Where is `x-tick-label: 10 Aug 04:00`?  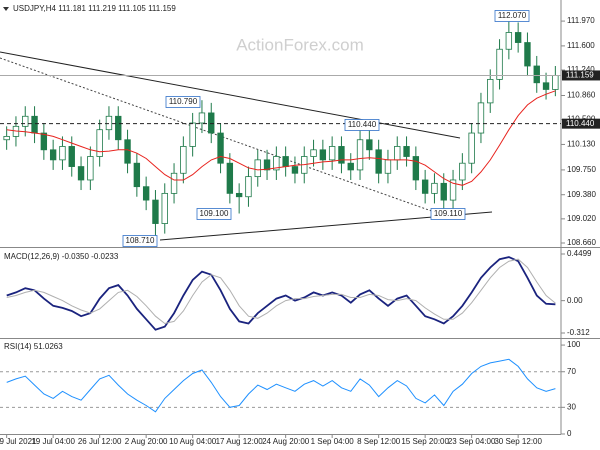
x-tick-label: 10 Aug 04:00 is located at coordinates (193, 441).